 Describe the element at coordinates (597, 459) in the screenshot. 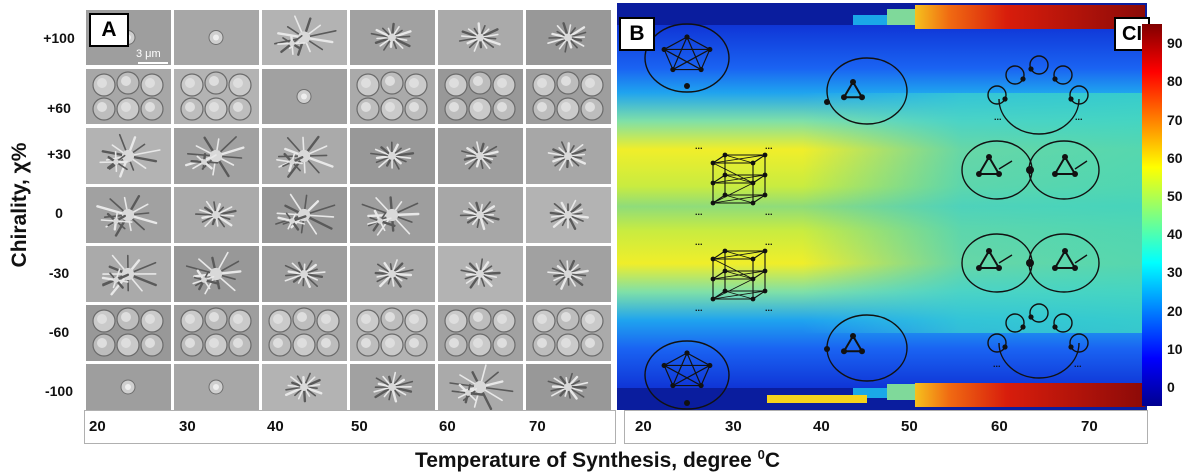

I see `x-axis-label: Temperature of Synthesis, degree 0C` at that location.